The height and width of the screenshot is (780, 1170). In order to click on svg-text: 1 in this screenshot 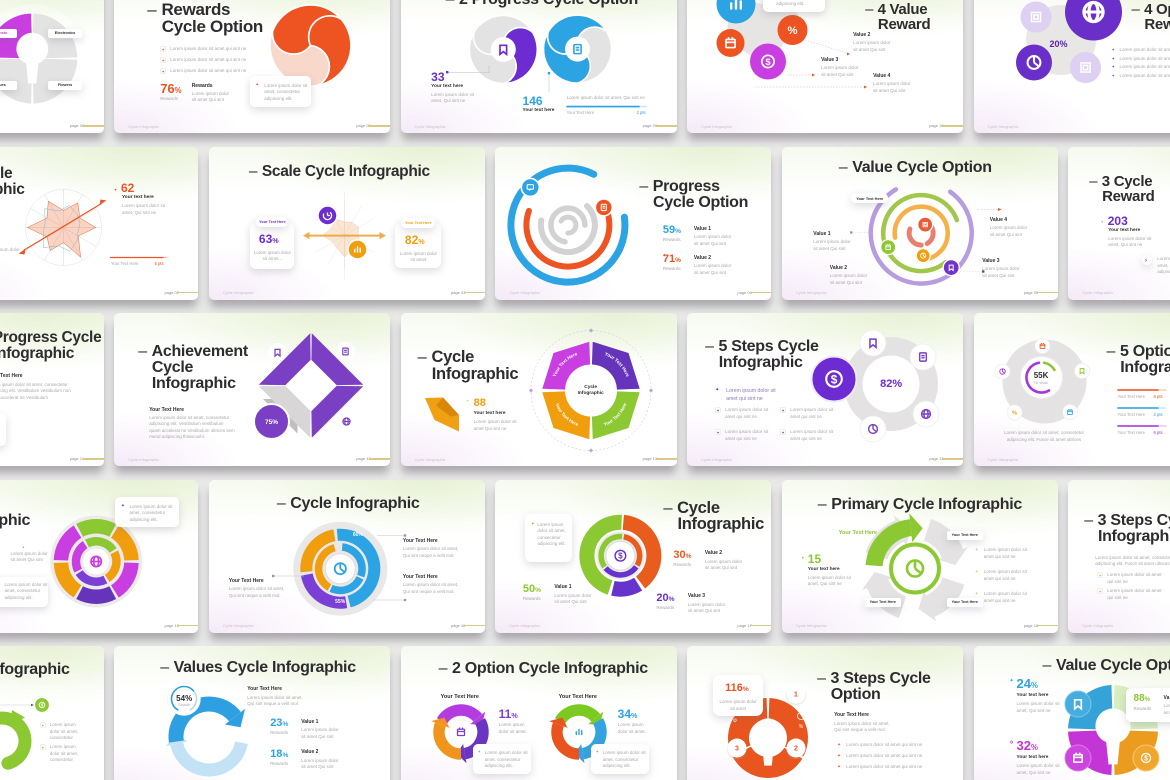, I will do `click(796, 695)`.